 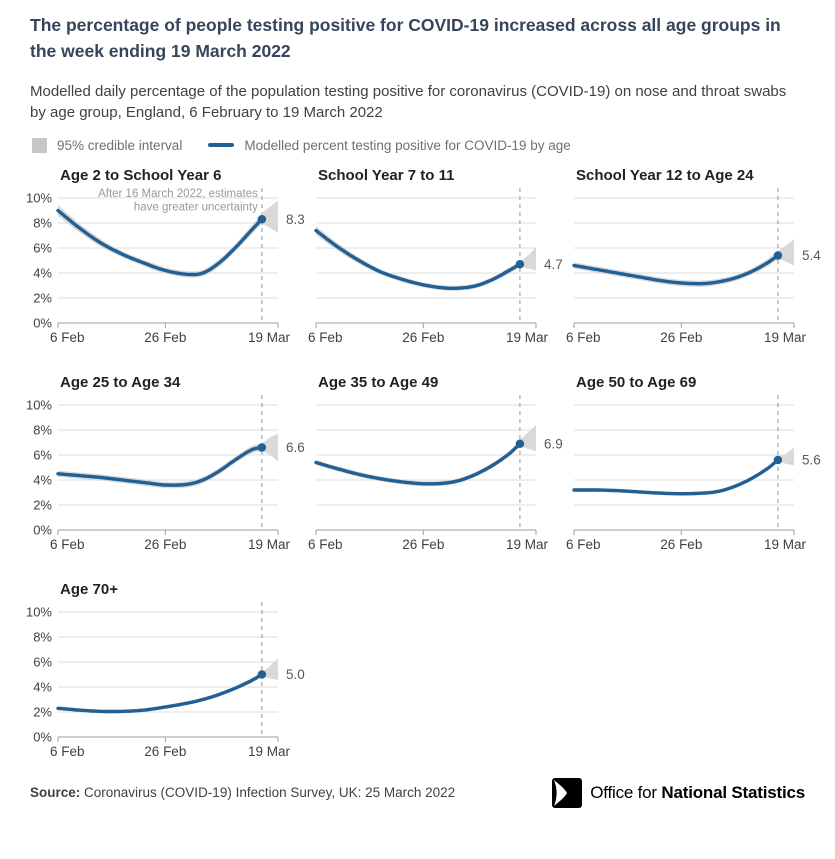 I want to click on chart-canvas: 6 Feb 26 Feb 19 Mar 5.4, so click(x=693, y=266).